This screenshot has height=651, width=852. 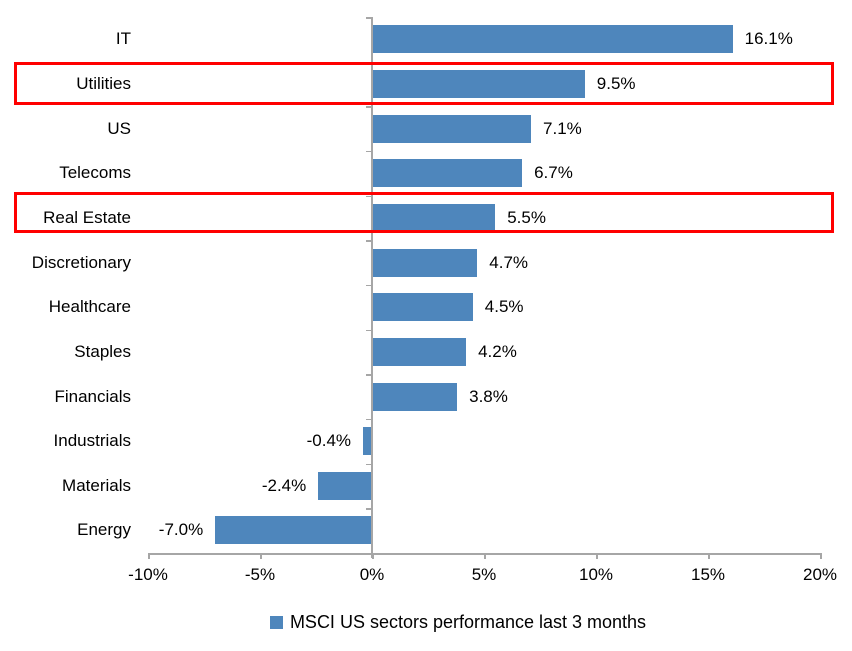 I want to click on category-label: Telecoms, so click(x=95, y=173).